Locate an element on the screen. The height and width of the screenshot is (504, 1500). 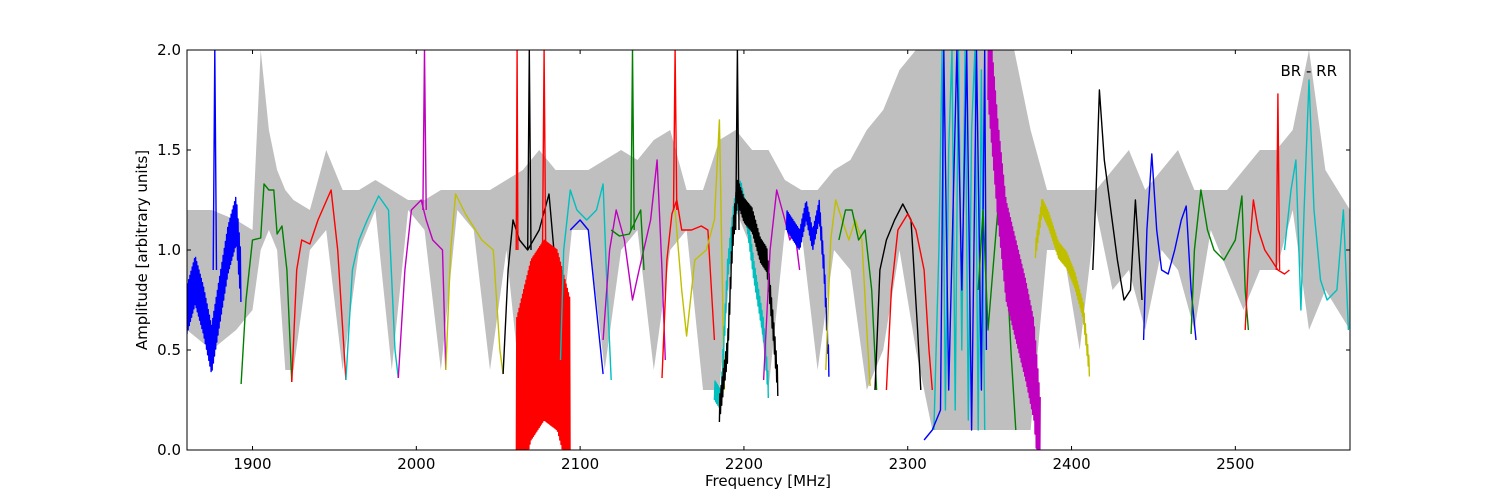
x-tick-label: 2200 is located at coordinates (744, 464).